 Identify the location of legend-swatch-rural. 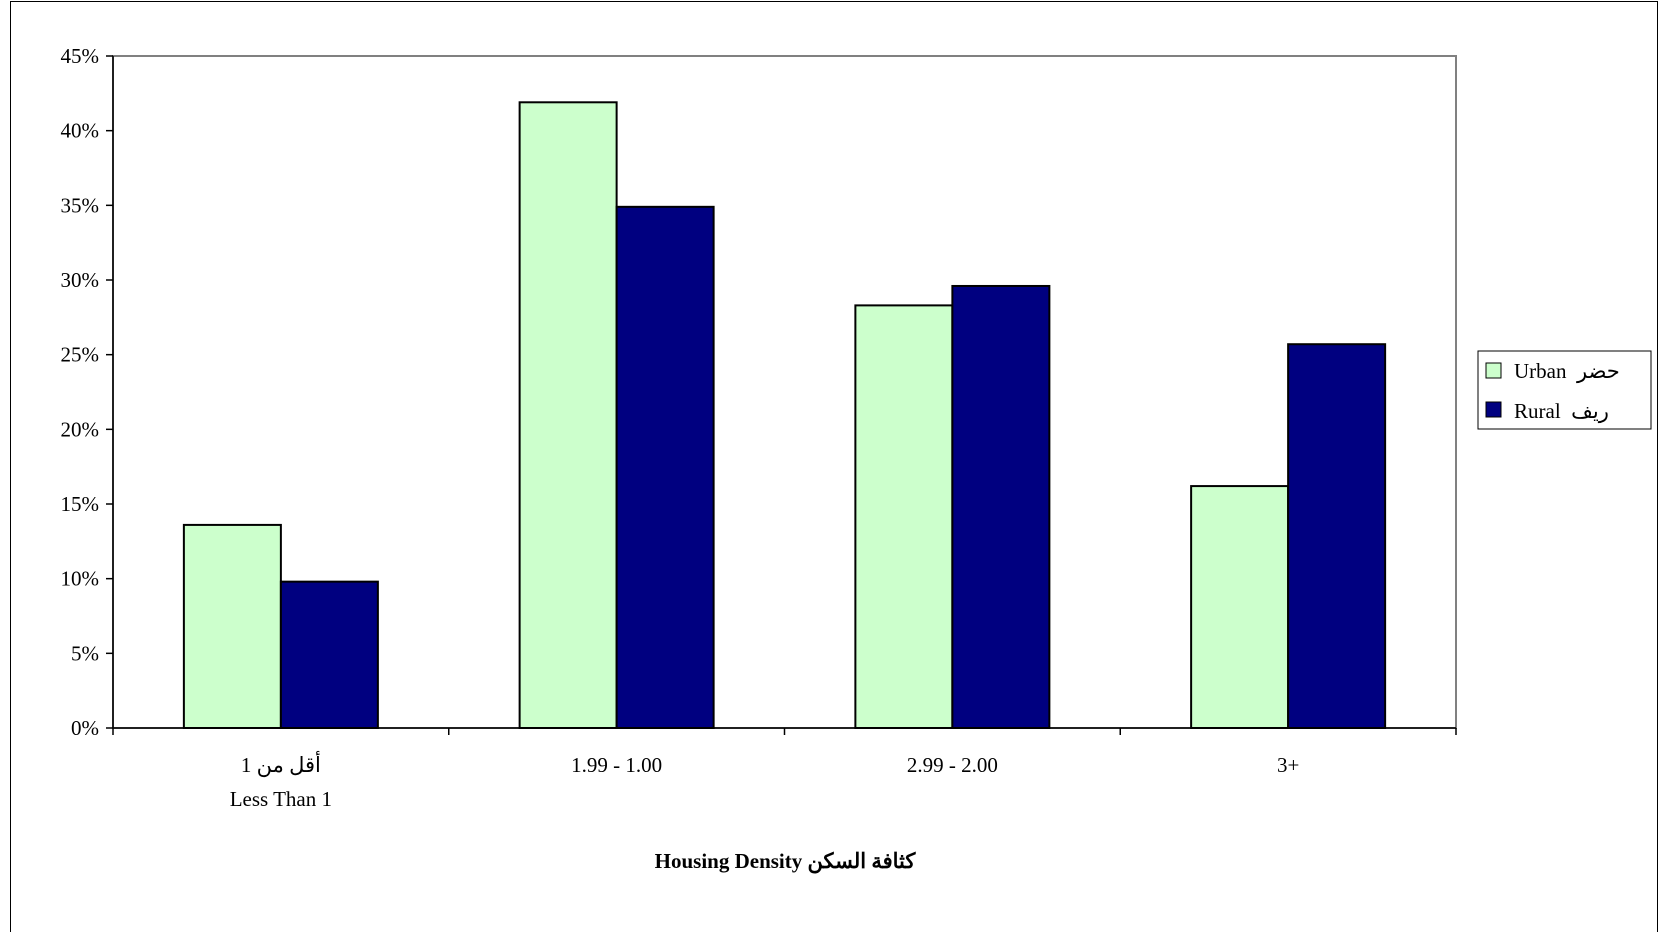
(1493, 409).